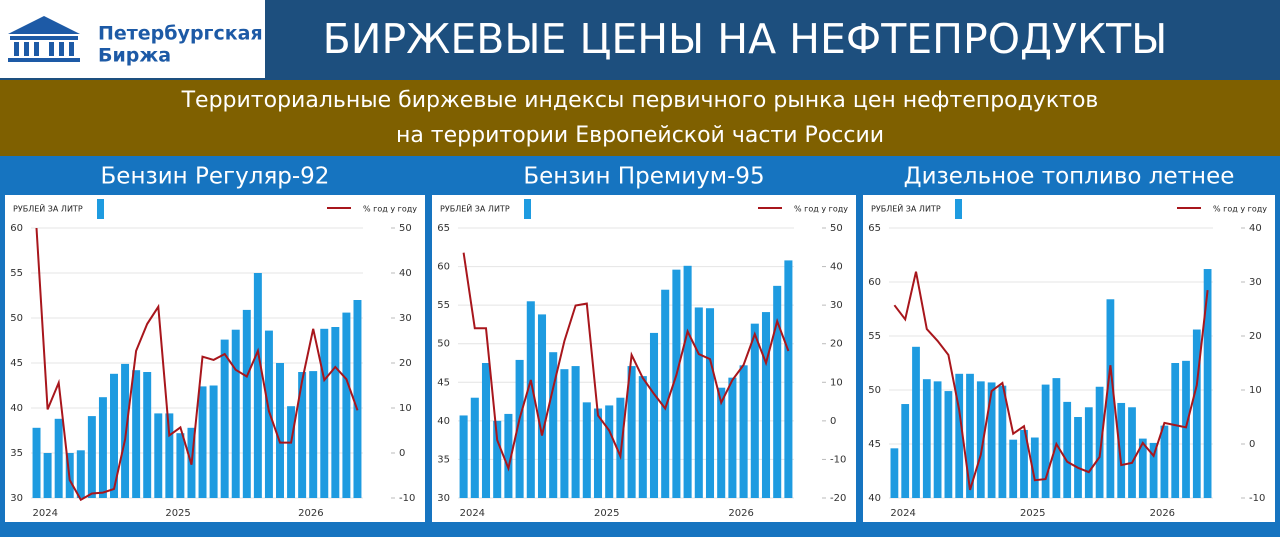 This screenshot has height=537, width=1280. Describe the element at coordinates (606, 513) in the screenshot. I see `x-tick-label: 2025` at that location.